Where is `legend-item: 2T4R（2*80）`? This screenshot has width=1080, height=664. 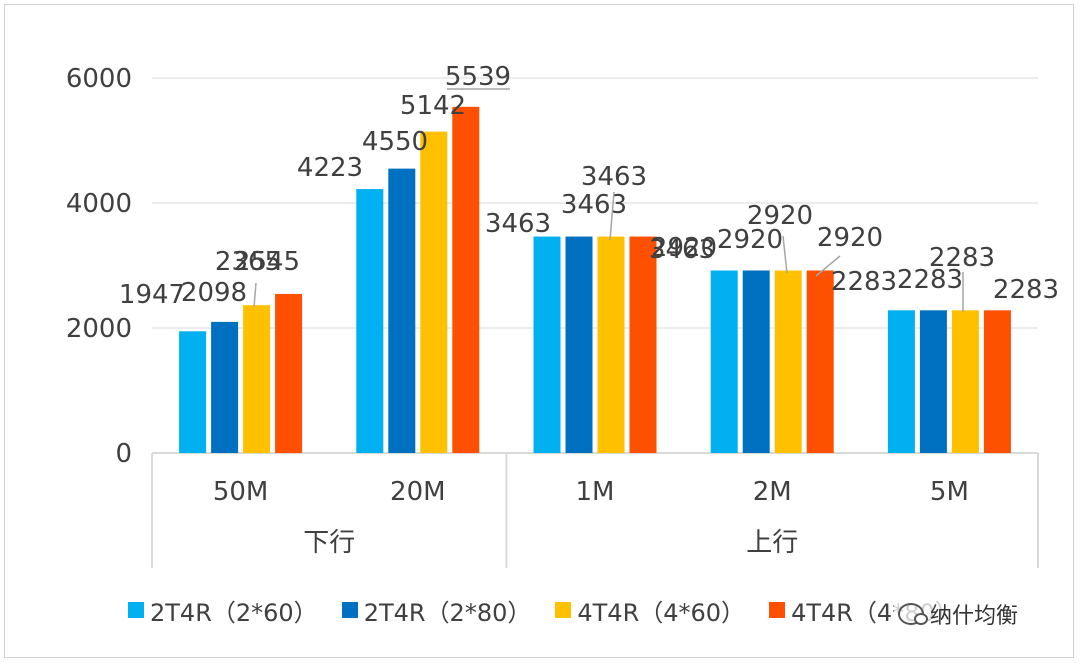
legend-item: 2T4R（2*80） is located at coordinates (436, 610).